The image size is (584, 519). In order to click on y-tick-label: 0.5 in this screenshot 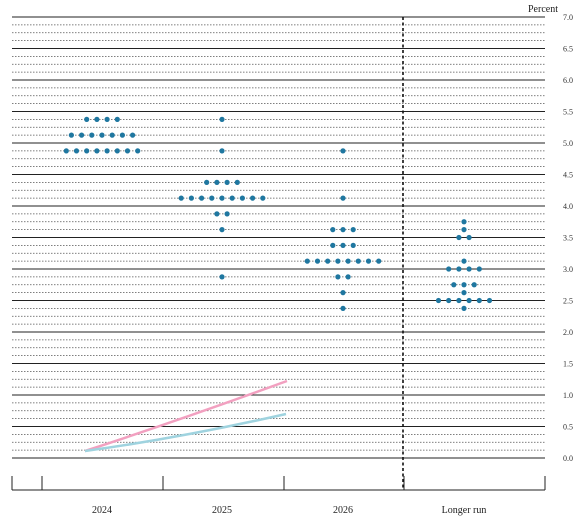, I will do `click(568, 427)`.